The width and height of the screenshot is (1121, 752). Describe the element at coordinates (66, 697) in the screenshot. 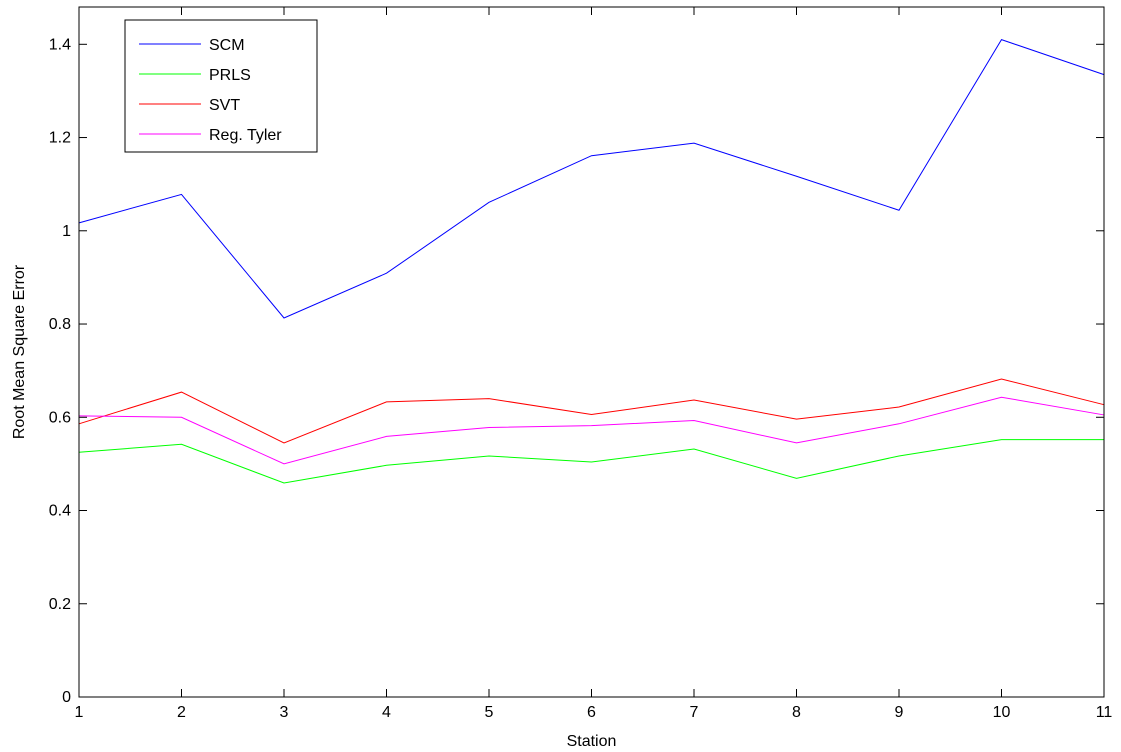

I see `y-tick-label: 0` at that location.